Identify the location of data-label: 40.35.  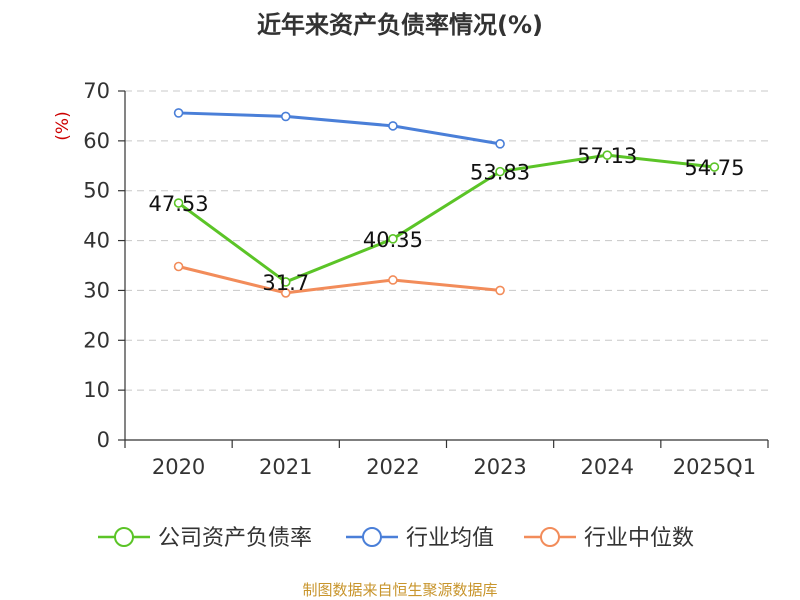
(393, 240).